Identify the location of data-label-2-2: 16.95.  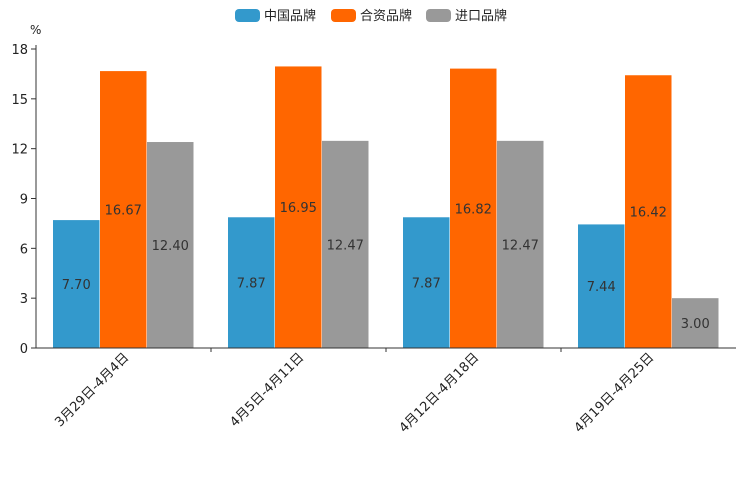
(298, 208).